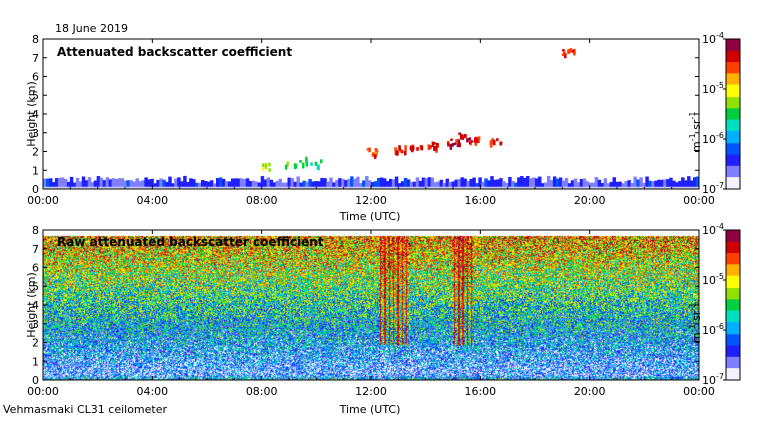 The image size is (780, 424). What do you see at coordinates (304, 162) in the screenshot?
I see `aerosol-patch` at bounding box center [304, 162].